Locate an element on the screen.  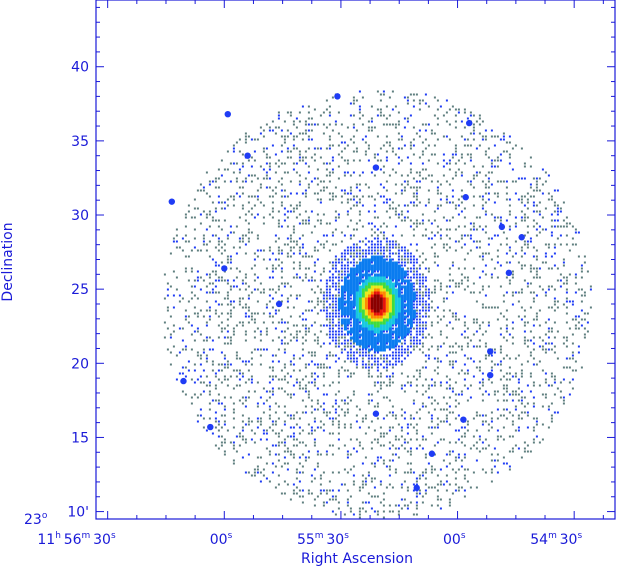
y-prefix-label: 23o is located at coordinates (36, 519).